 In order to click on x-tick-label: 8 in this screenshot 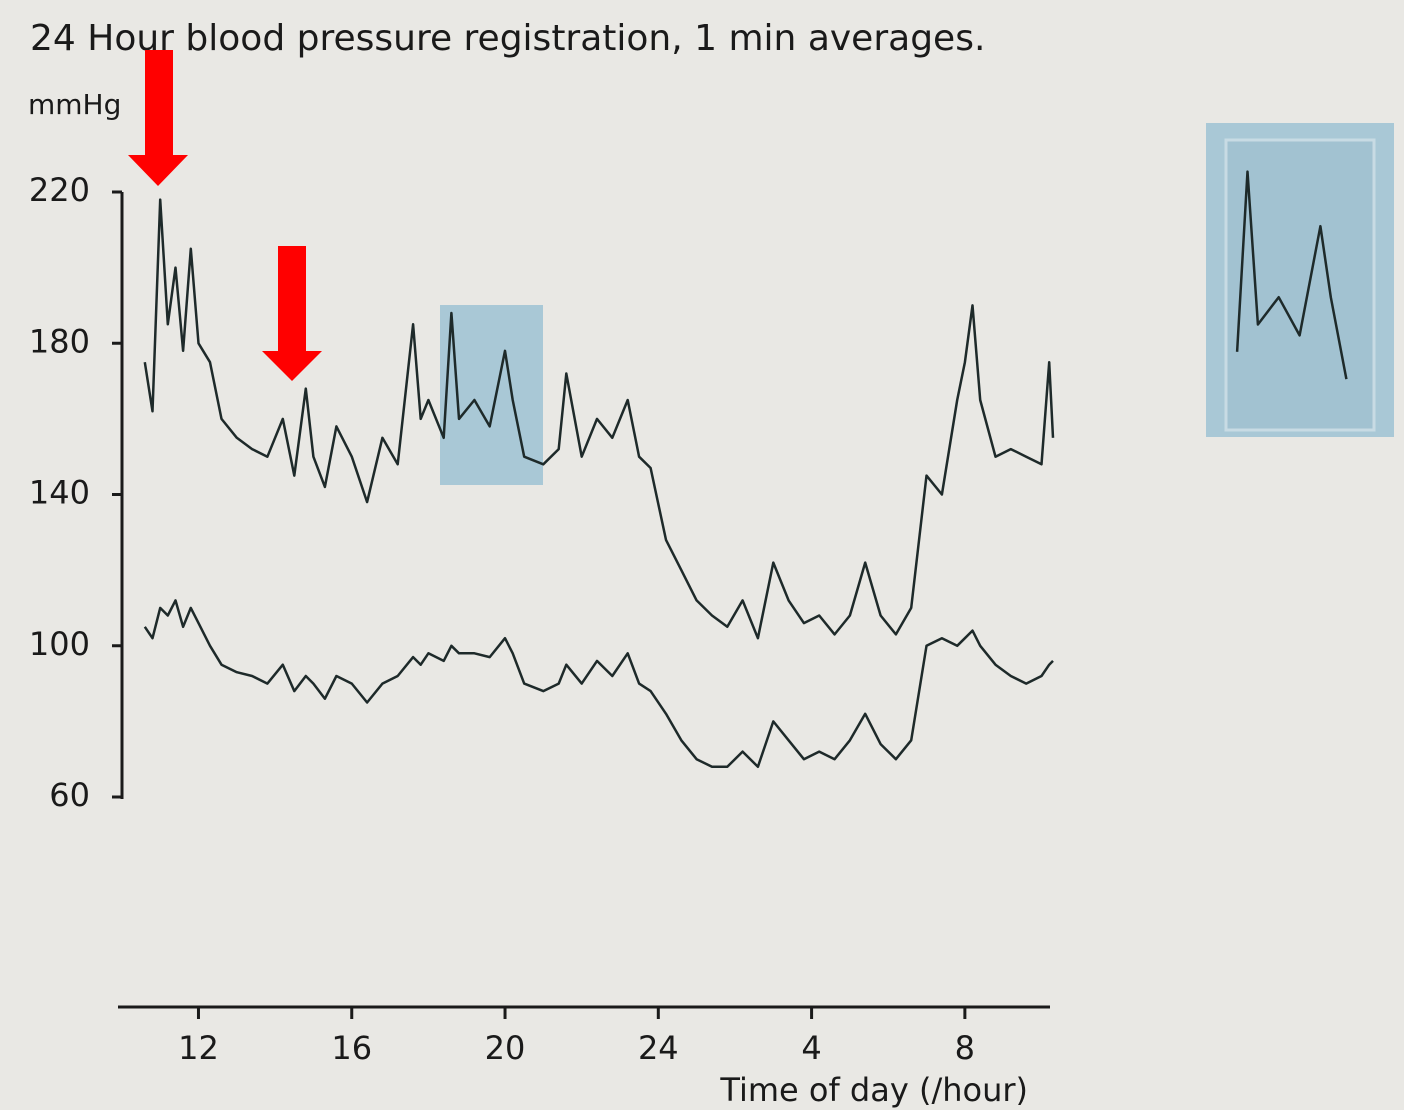, I will do `click(965, 1048)`.